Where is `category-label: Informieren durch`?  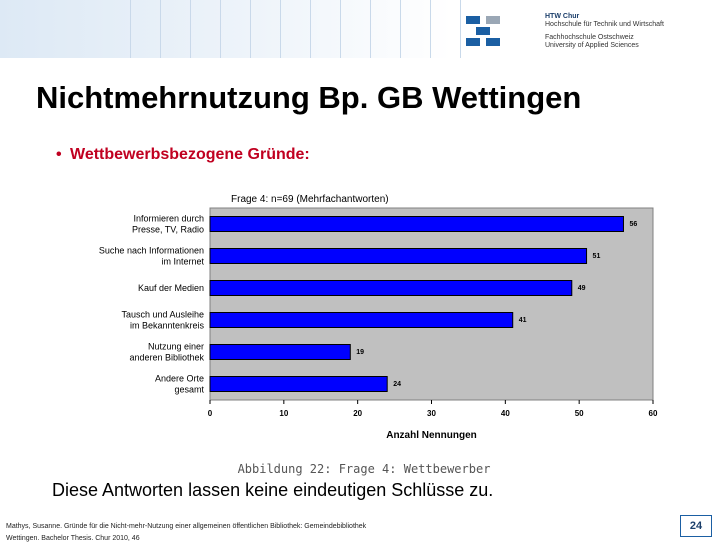
category-label: Informieren durch is located at coordinates (168, 219).